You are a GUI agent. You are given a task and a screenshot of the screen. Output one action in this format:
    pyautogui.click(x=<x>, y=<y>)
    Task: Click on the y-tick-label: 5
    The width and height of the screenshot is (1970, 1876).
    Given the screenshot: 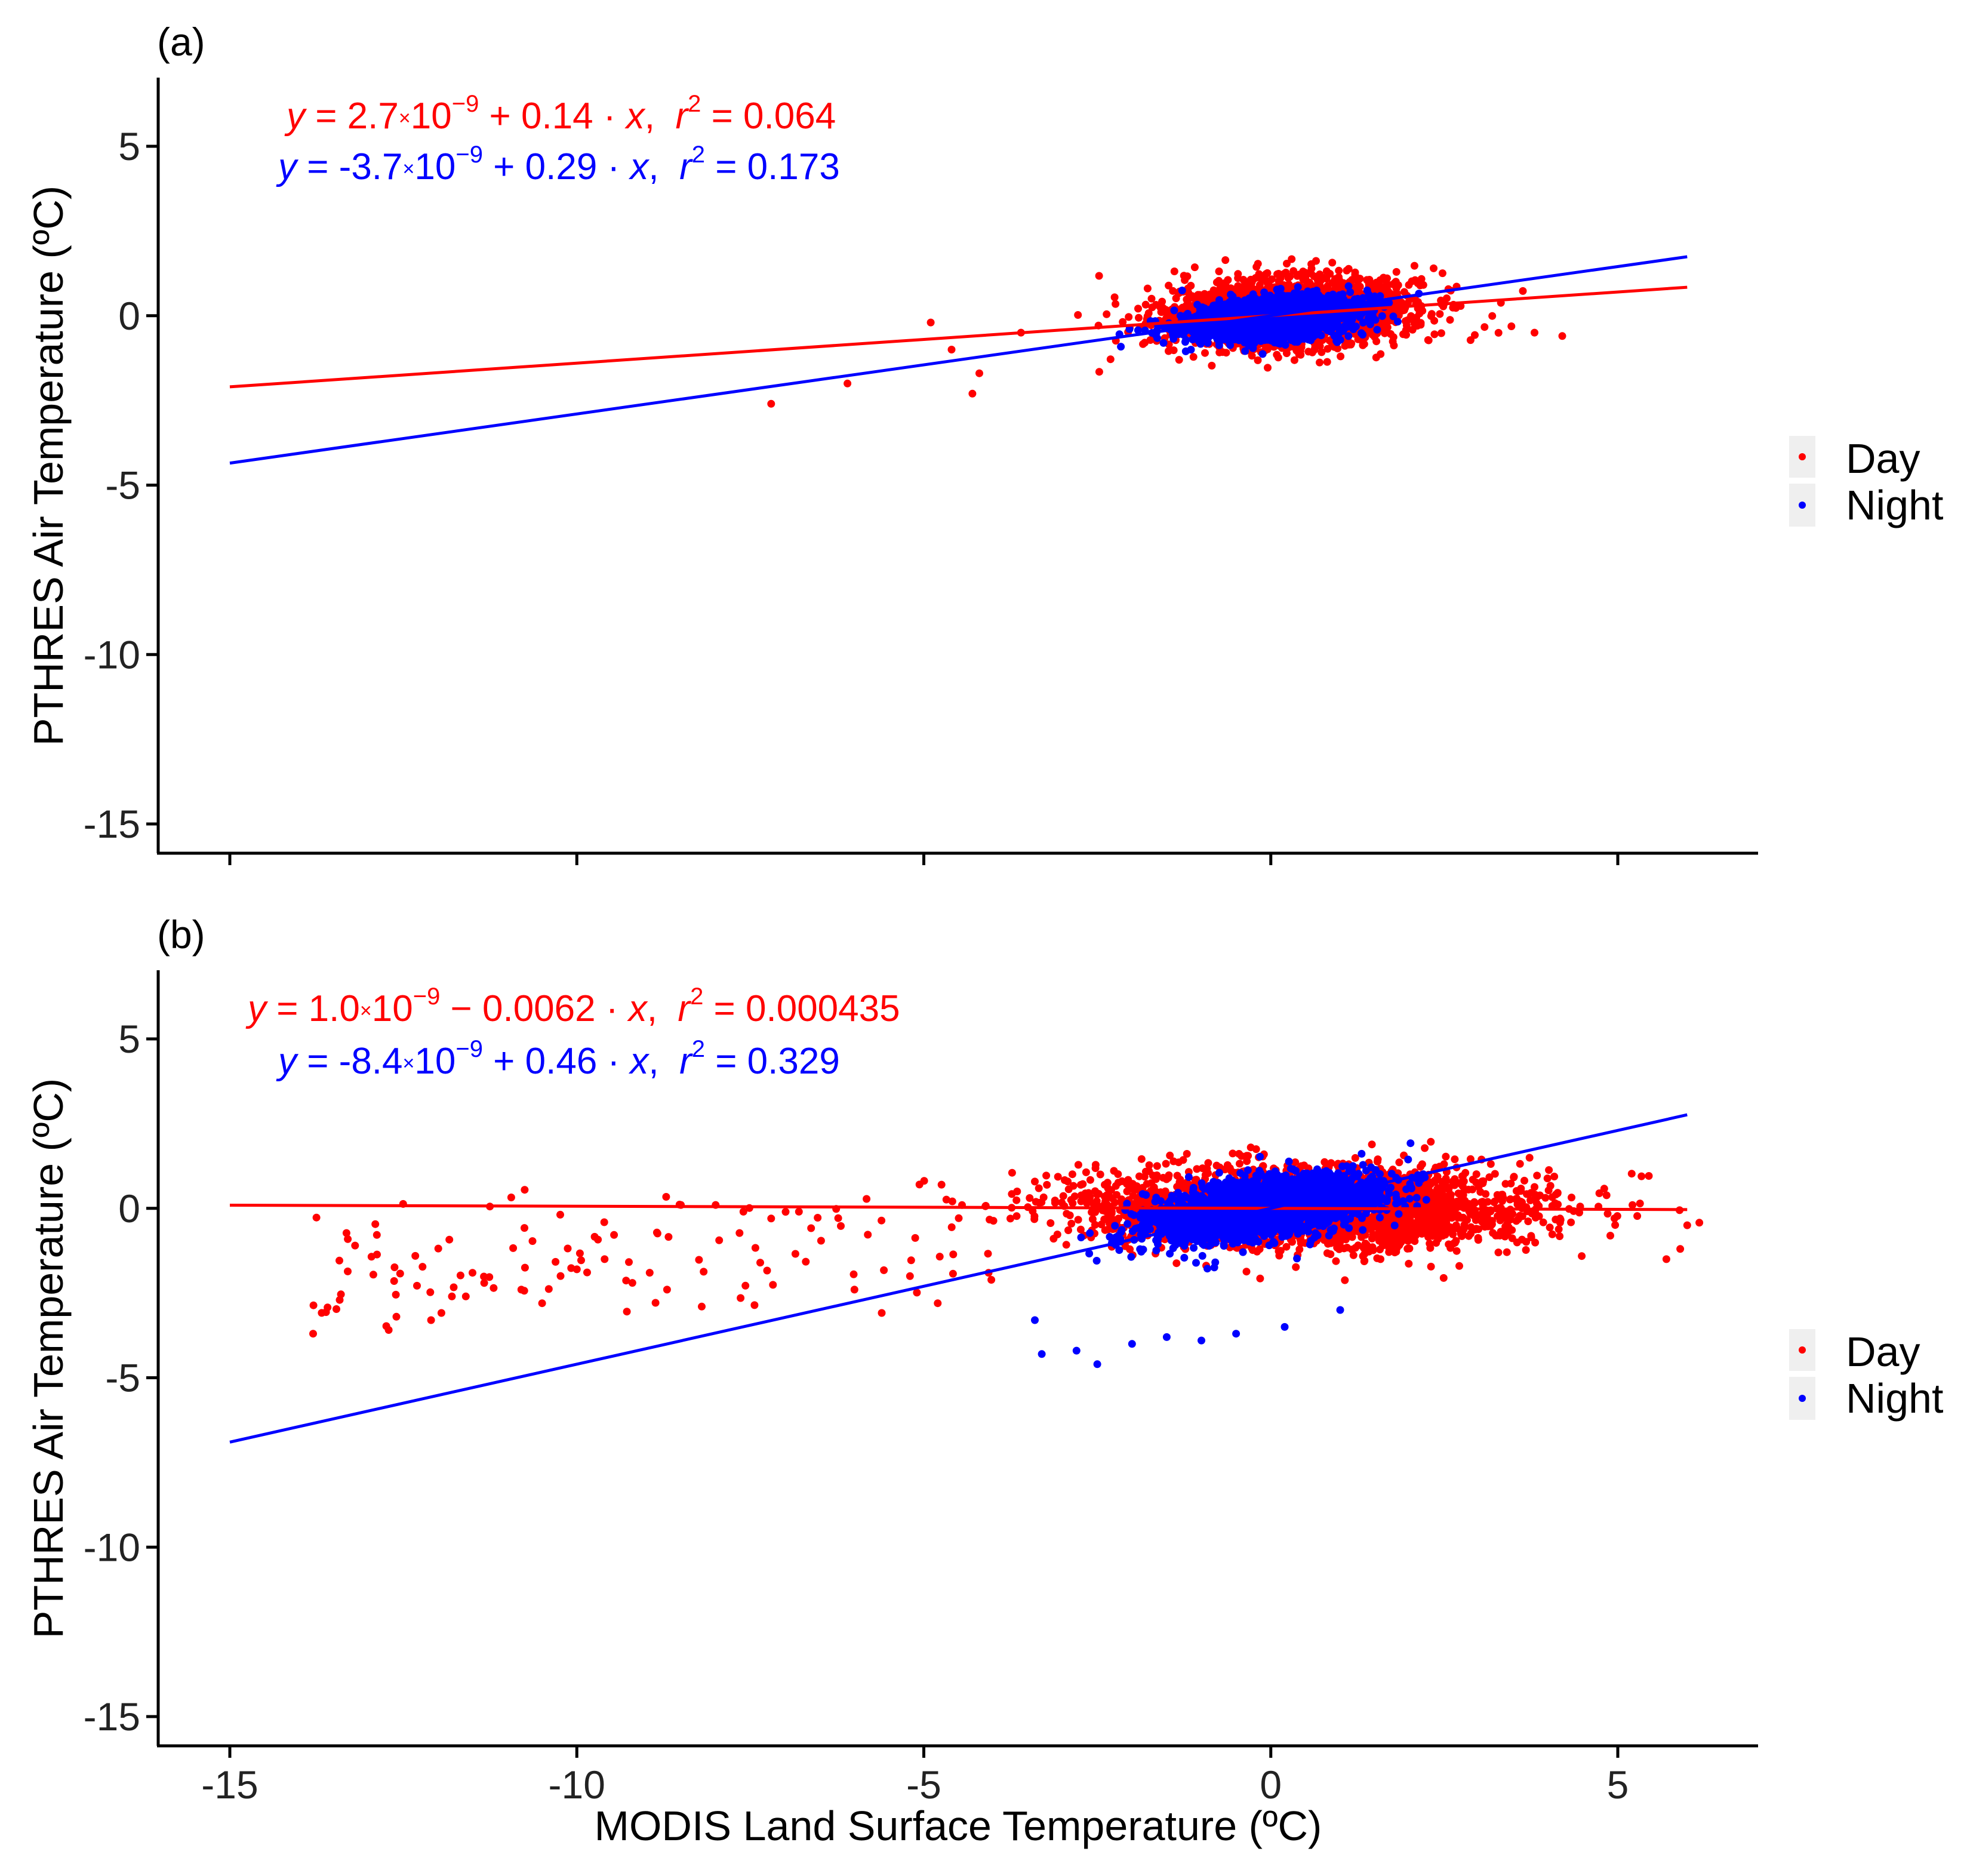 What is the action you would take?
    pyautogui.click(x=129, y=146)
    